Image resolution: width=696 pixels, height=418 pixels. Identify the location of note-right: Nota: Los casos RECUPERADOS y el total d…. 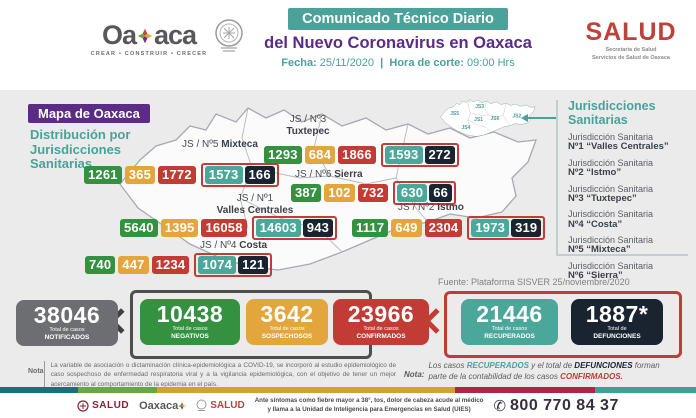
(535, 372).